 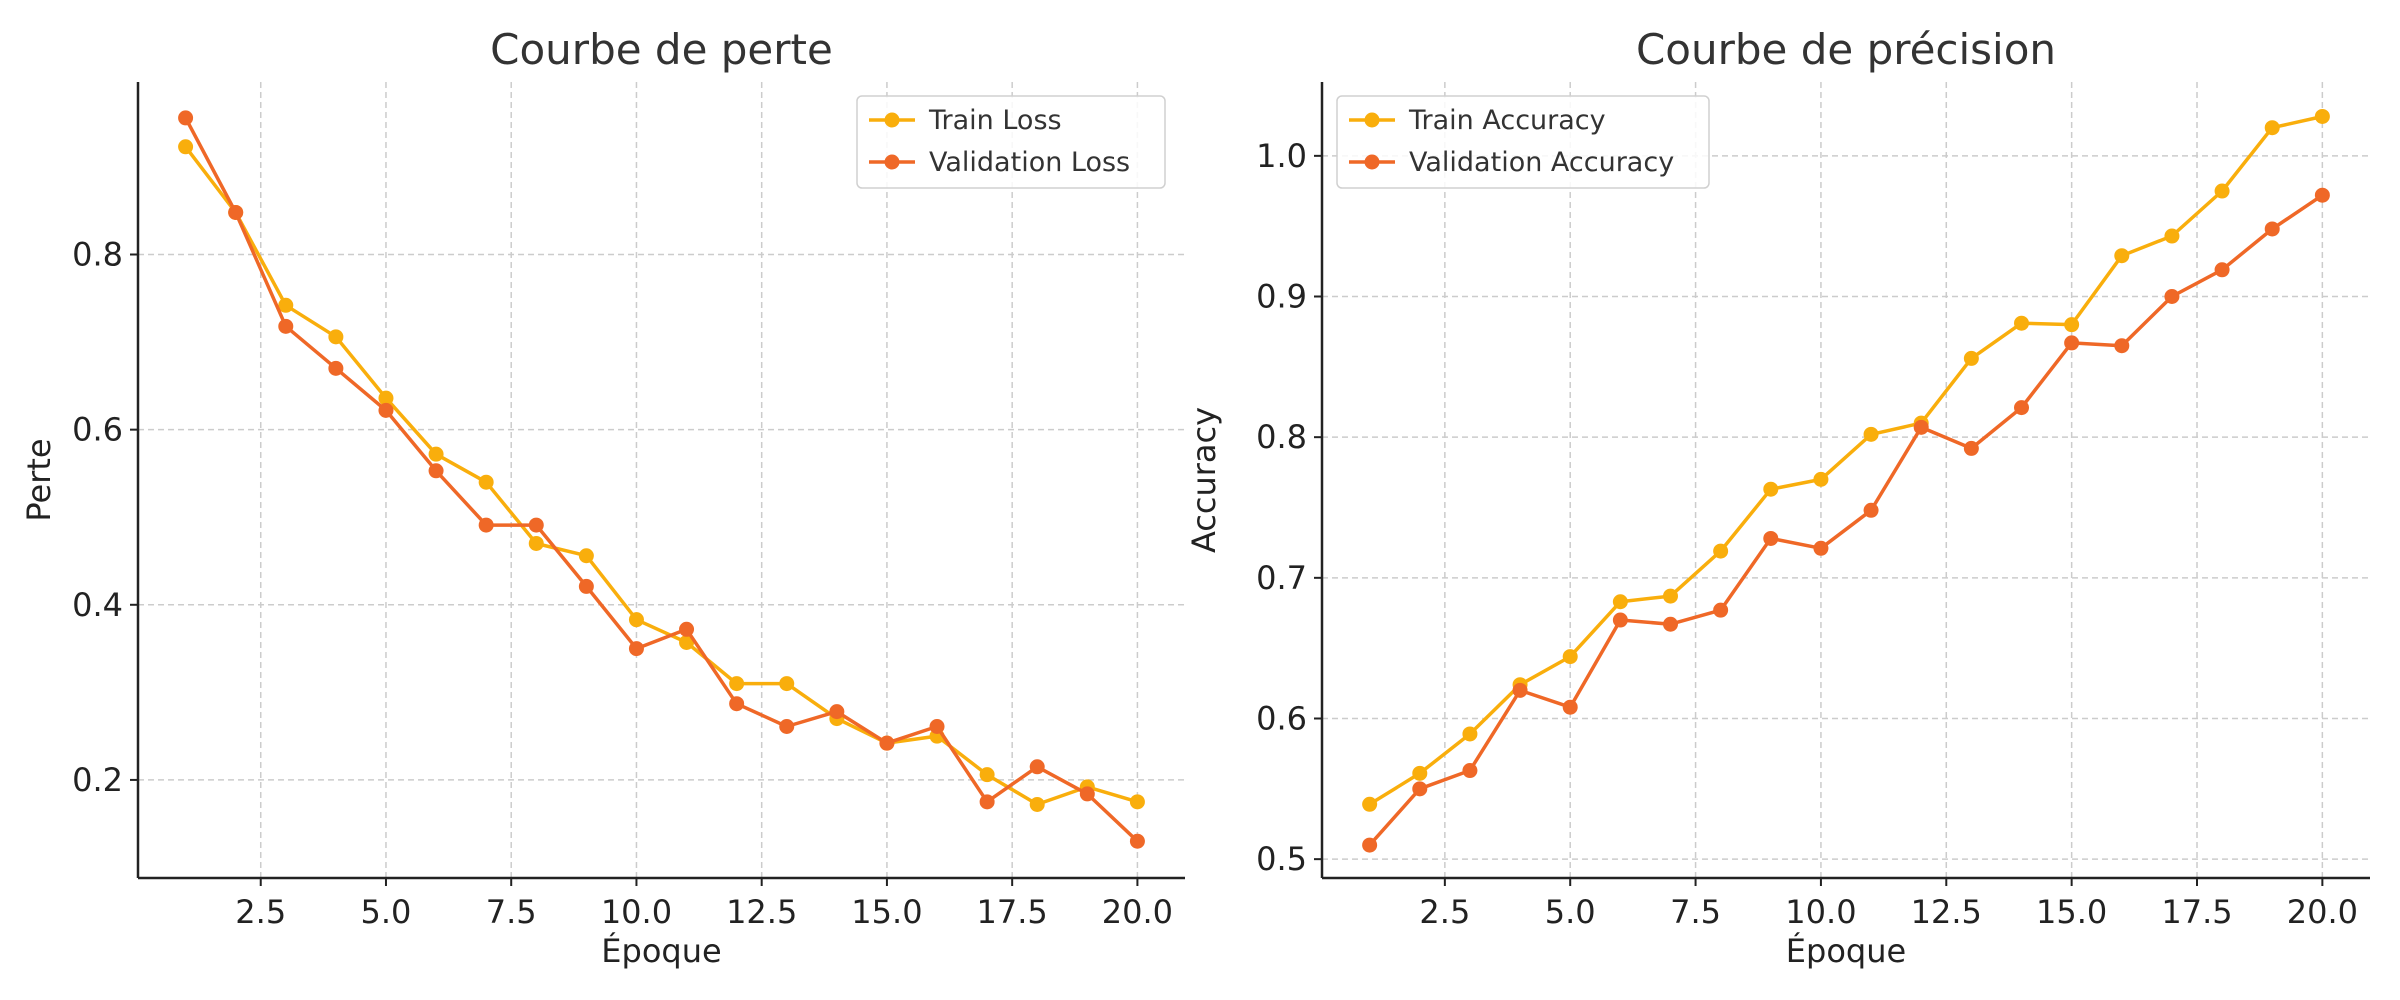 I want to click on x-tick-label: 5.0, so click(x=1570, y=912).